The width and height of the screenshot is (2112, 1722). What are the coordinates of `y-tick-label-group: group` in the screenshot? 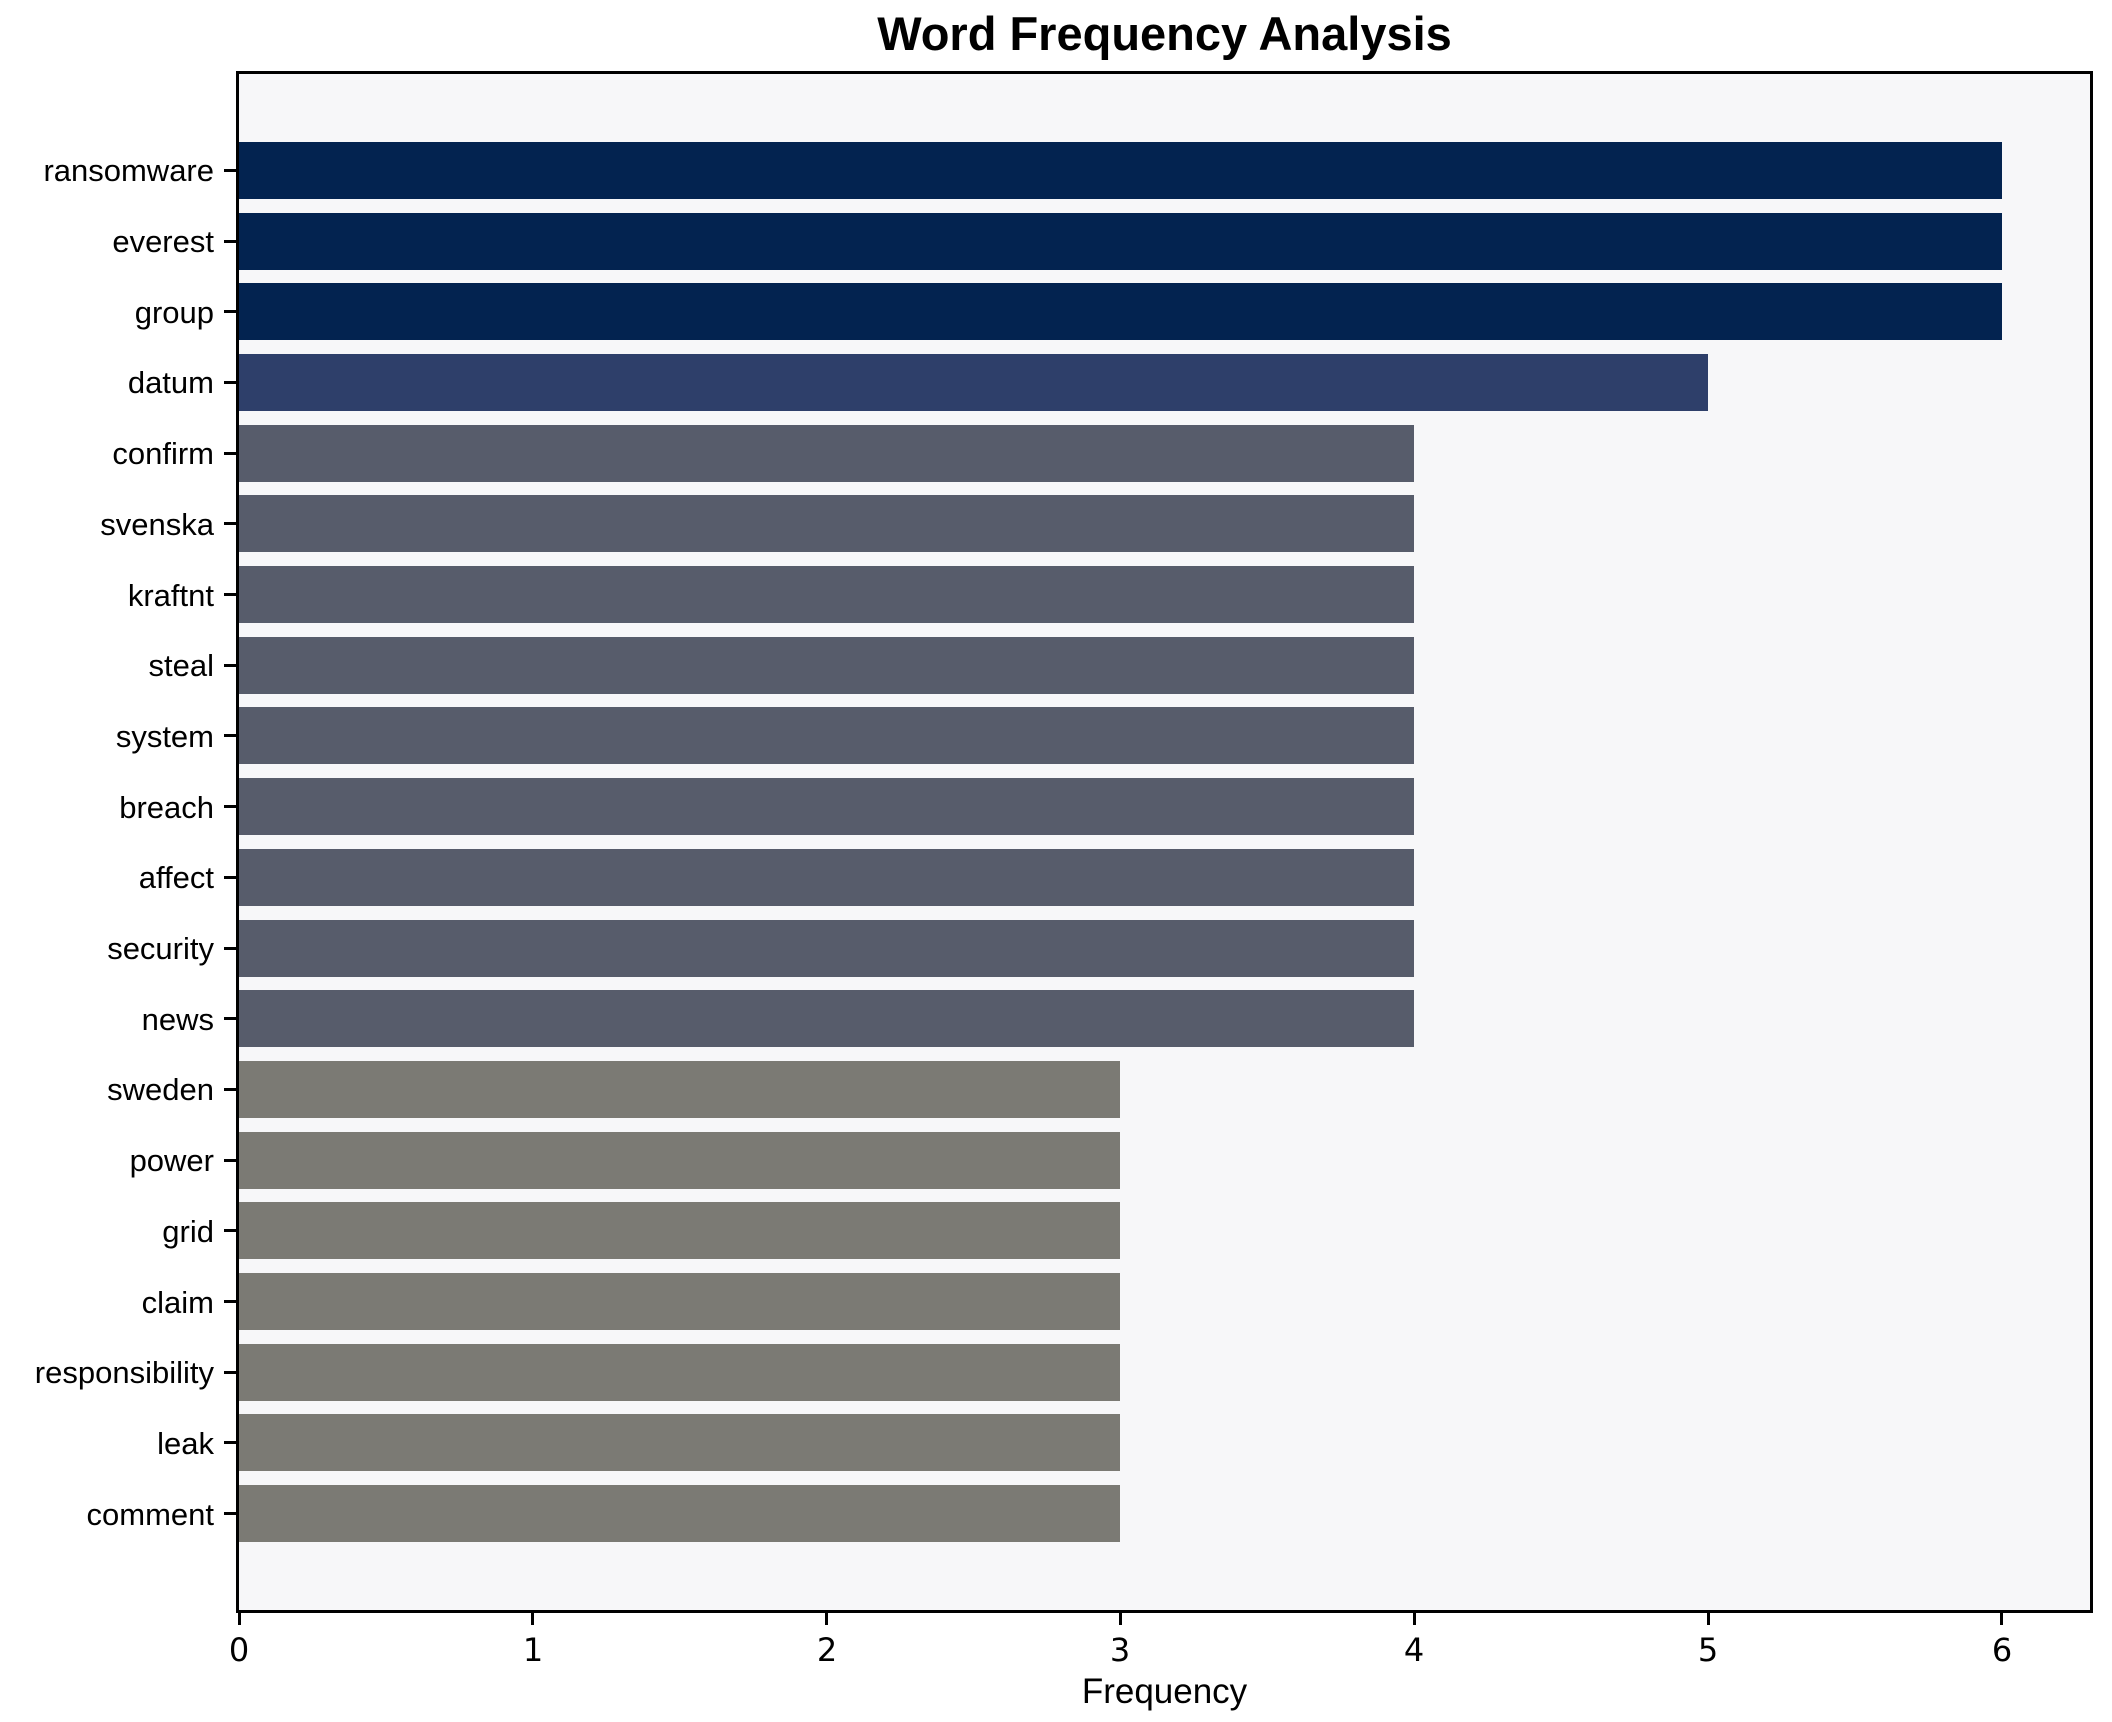 It's located at (174, 312).